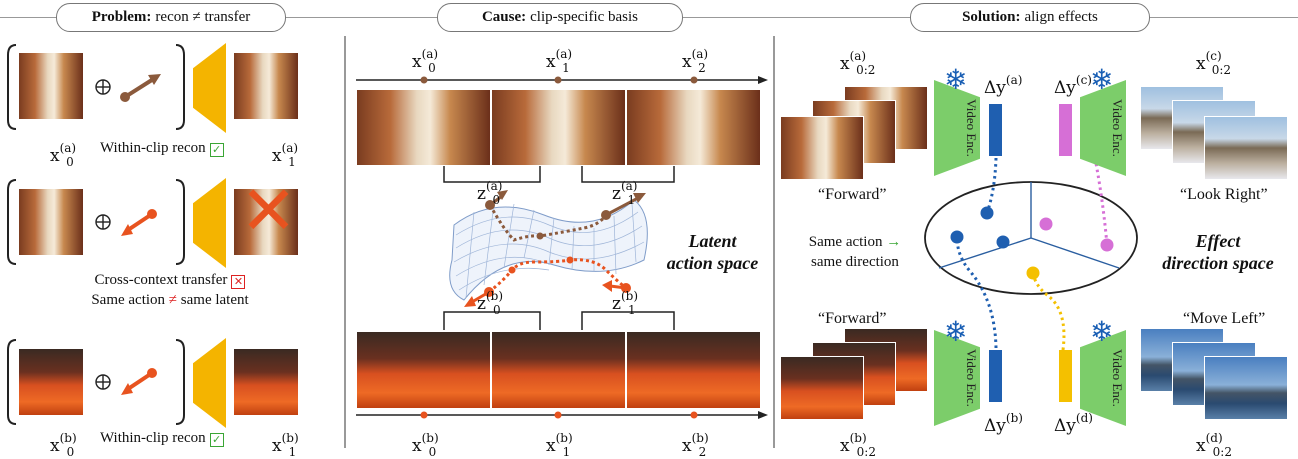 Image resolution: width=1298 pixels, height=459 pixels. I want to click on cause-bottom-z1: z(b)1, so click(625, 303).